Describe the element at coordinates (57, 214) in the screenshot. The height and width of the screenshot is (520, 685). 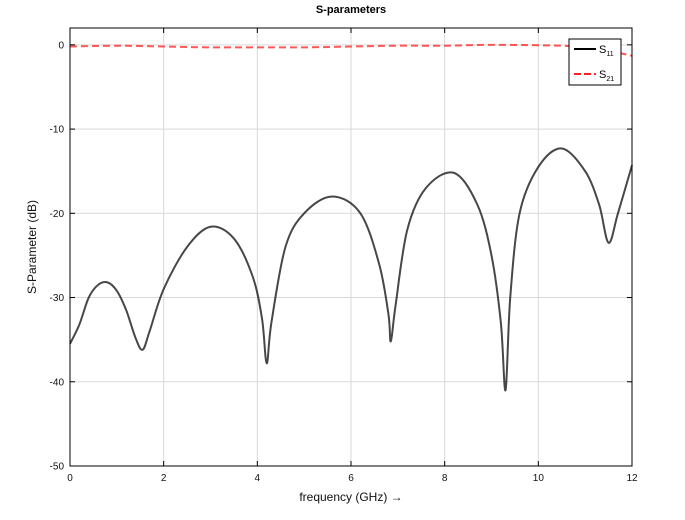
I see `y-tick-label: -20` at that location.